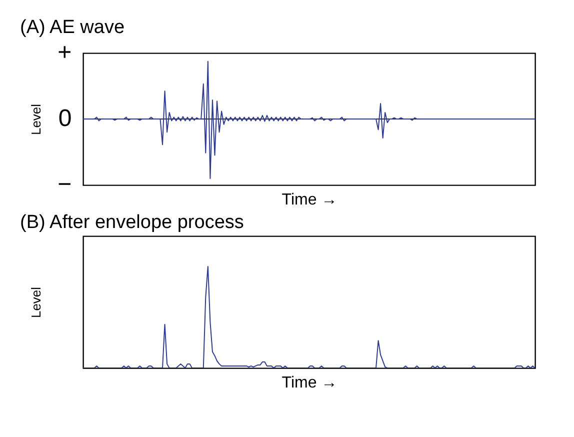 The height and width of the screenshot is (437, 574). I want to click on chart-title: (B) After envelope process, so click(132, 222).